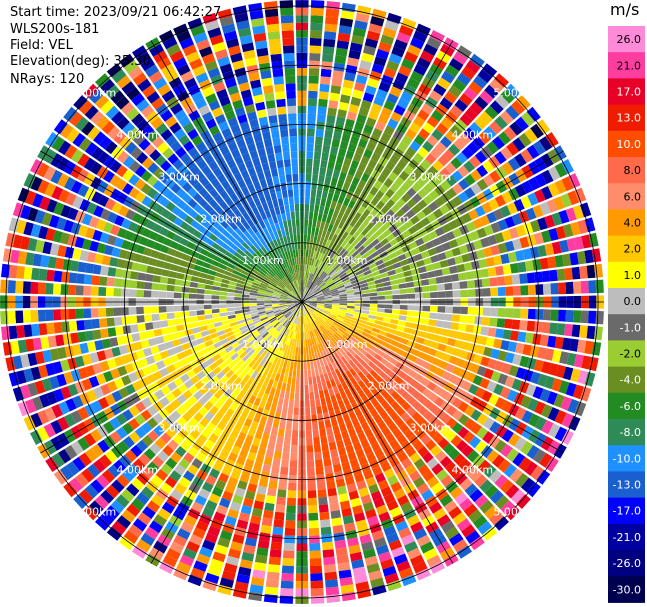 Image resolution: width=647 pixels, height=607 pixels. I want to click on colorbar-band, so click(626, 511).